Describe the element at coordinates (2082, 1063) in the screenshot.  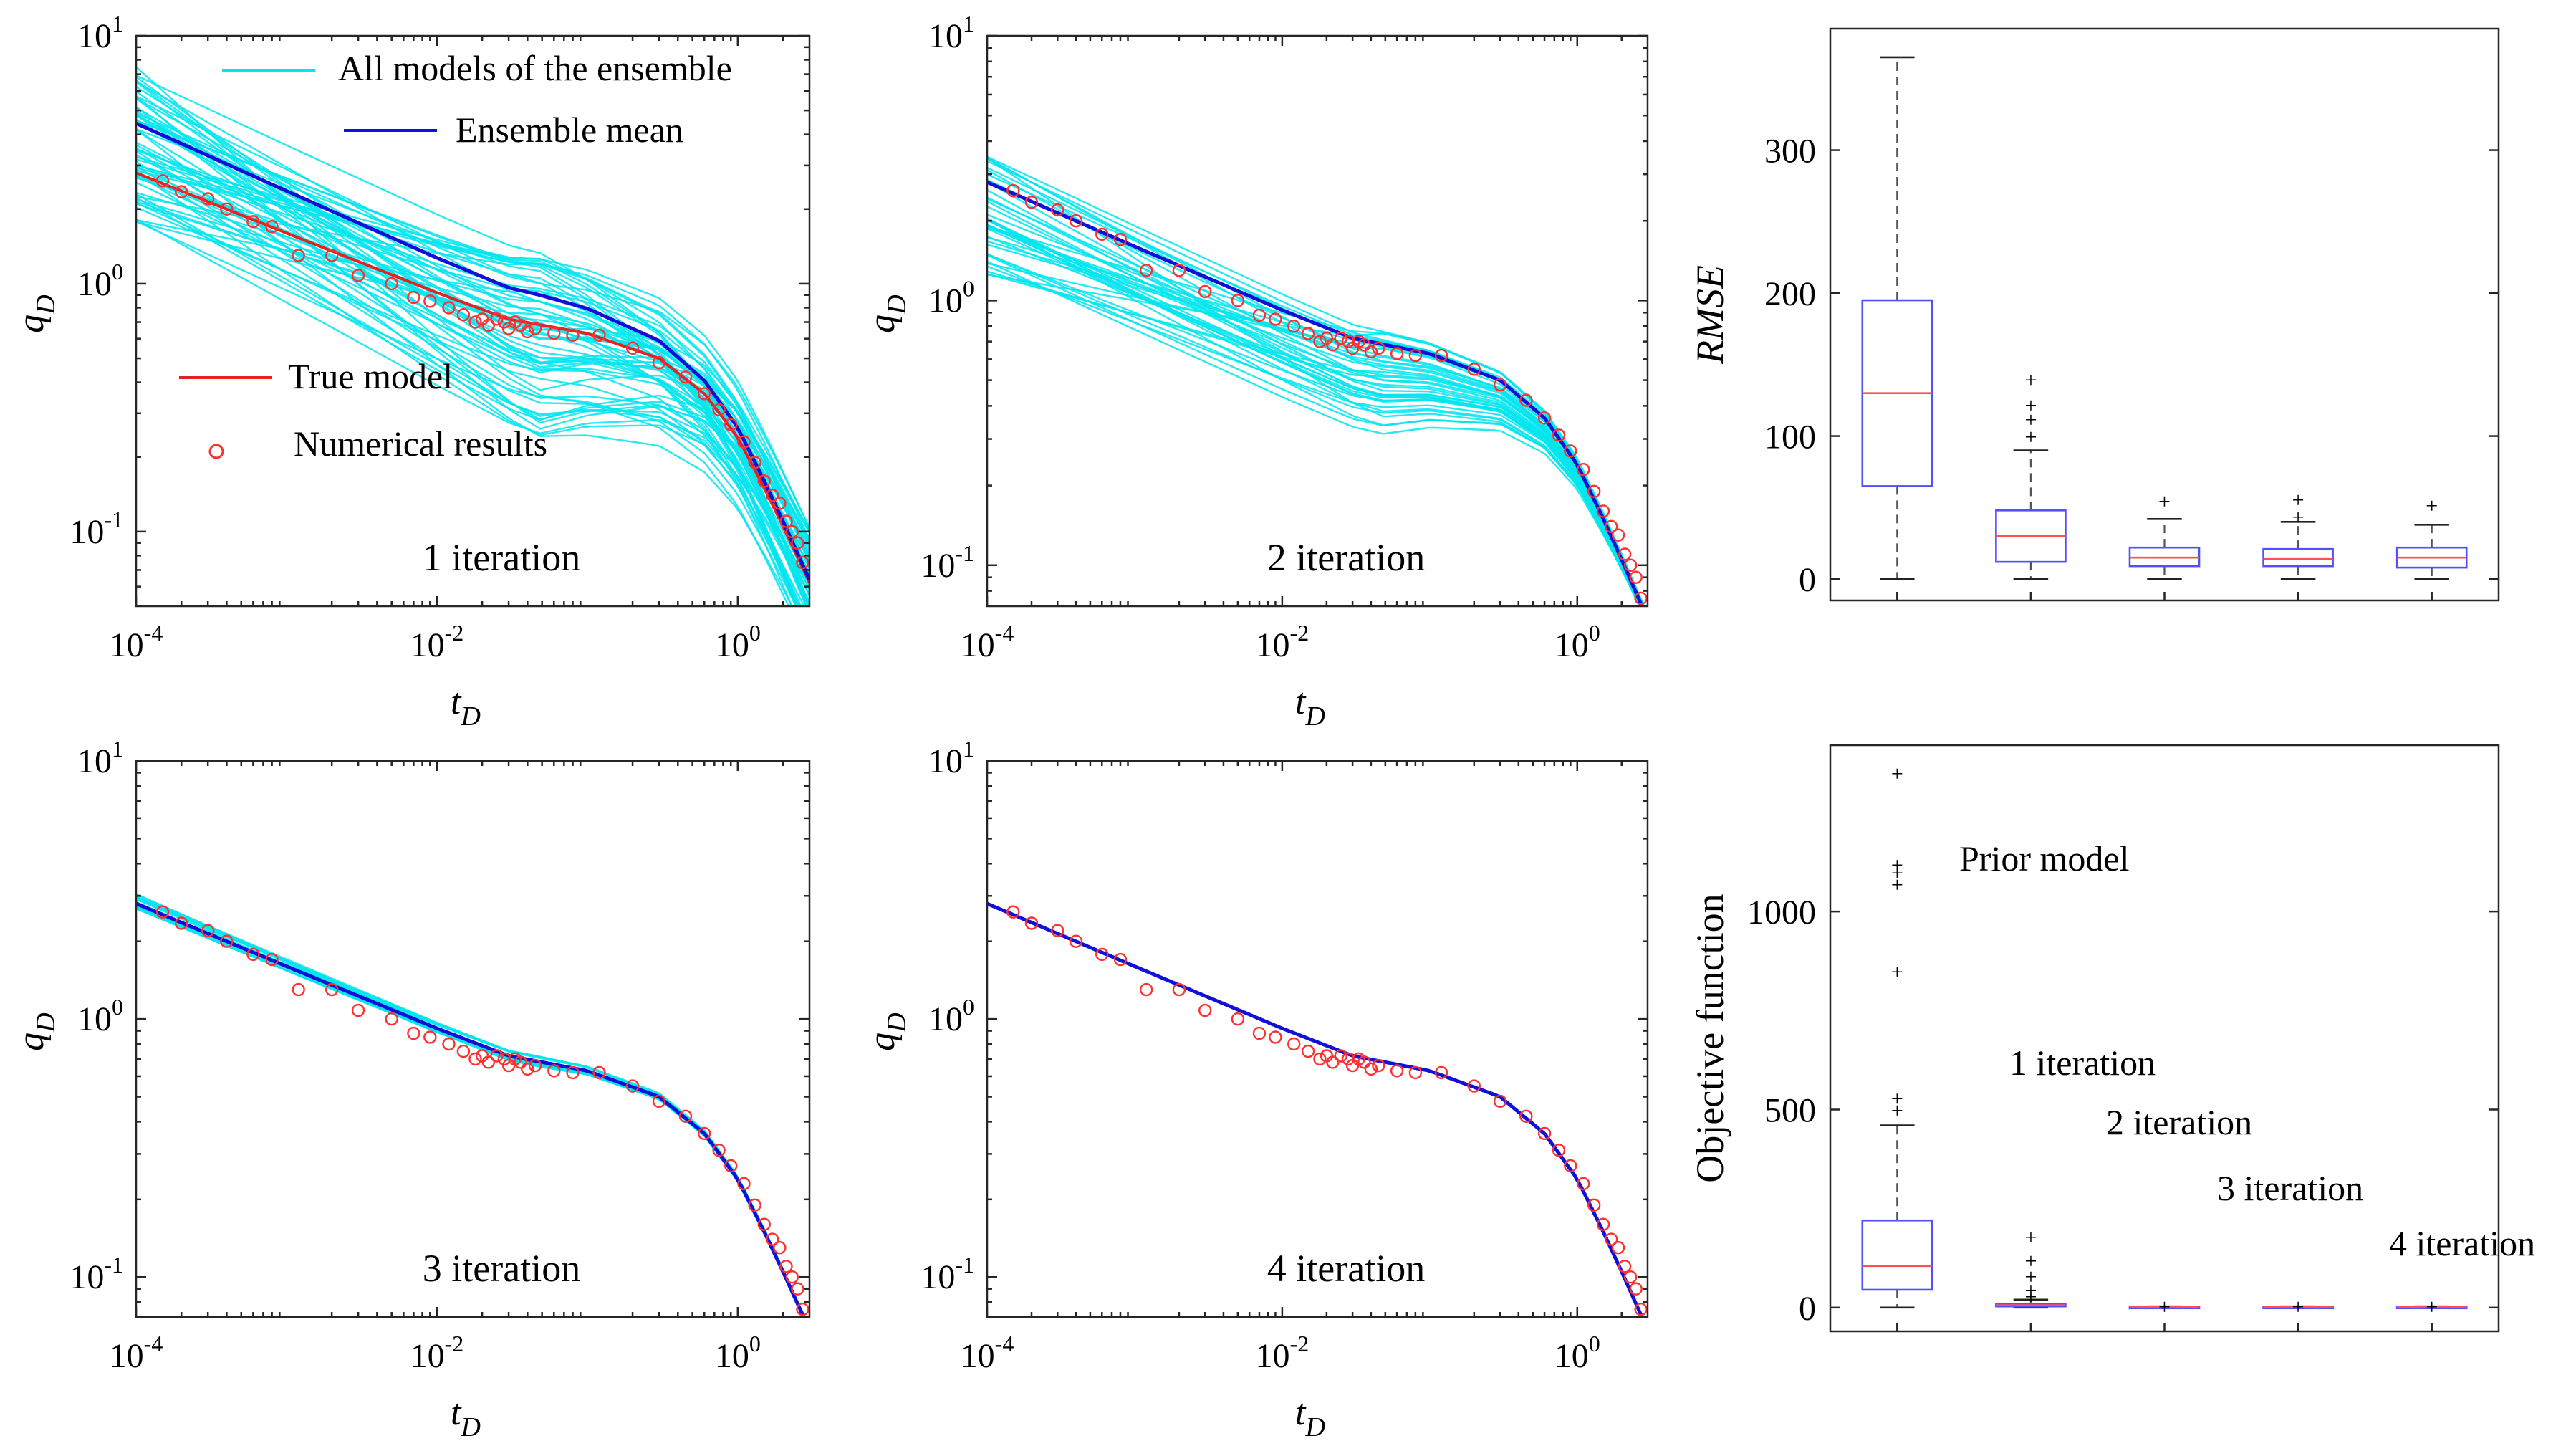
I see `box-annotation: 1 iteration` at that location.